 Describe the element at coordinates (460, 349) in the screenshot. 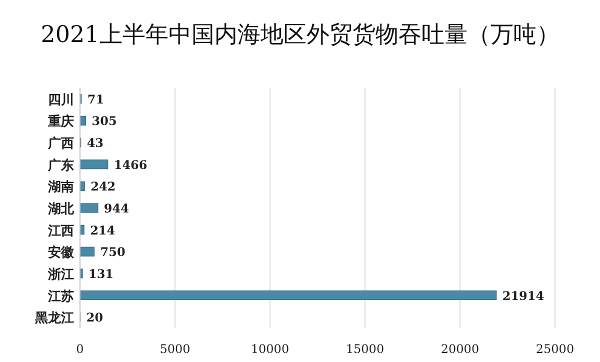

I see `x-tick-label: 20000` at that location.